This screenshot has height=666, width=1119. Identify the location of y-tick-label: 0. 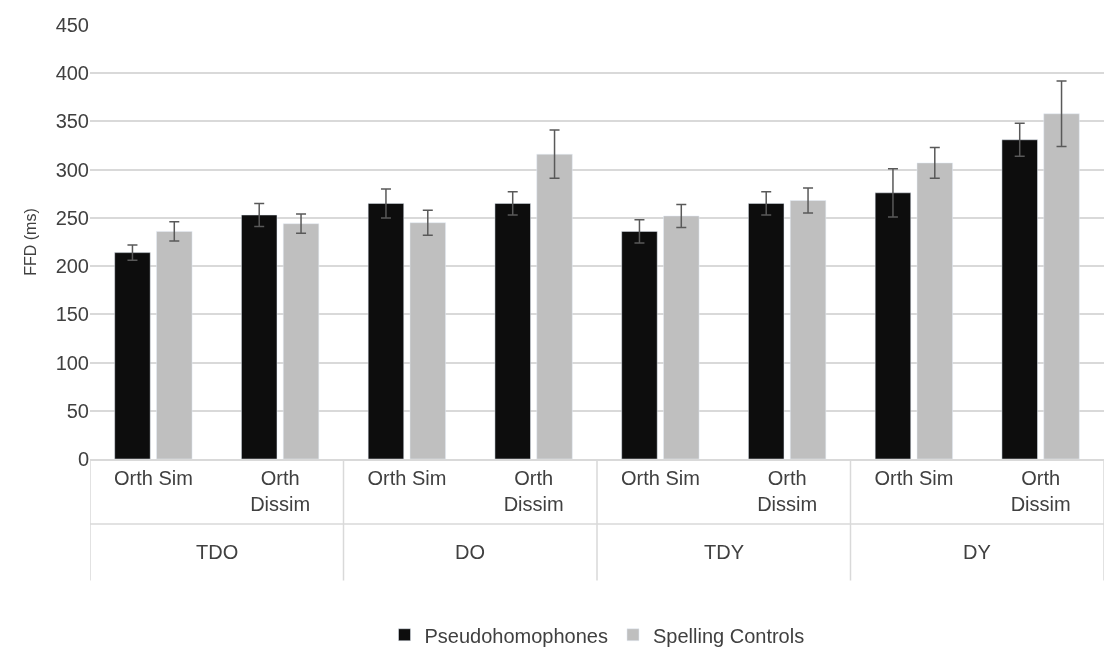
(83, 459).